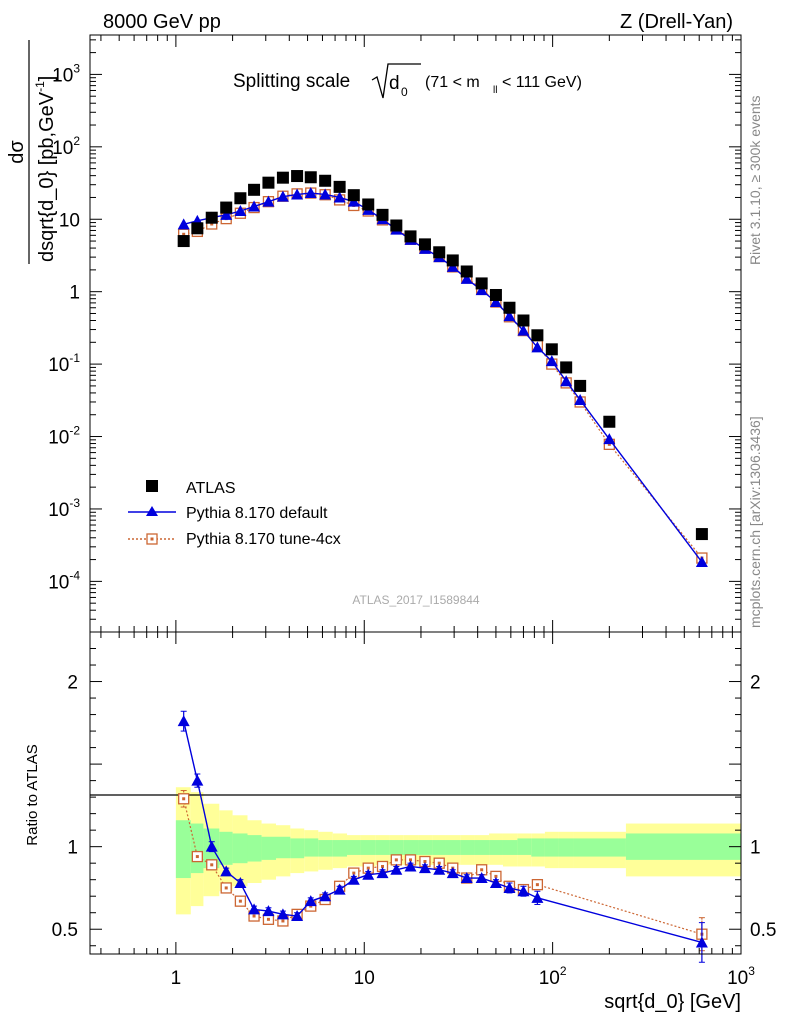  Describe the element at coordinates (416, 600) in the screenshot. I see `analysis-watermark: ATLAS_2017_I1589844` at that location.